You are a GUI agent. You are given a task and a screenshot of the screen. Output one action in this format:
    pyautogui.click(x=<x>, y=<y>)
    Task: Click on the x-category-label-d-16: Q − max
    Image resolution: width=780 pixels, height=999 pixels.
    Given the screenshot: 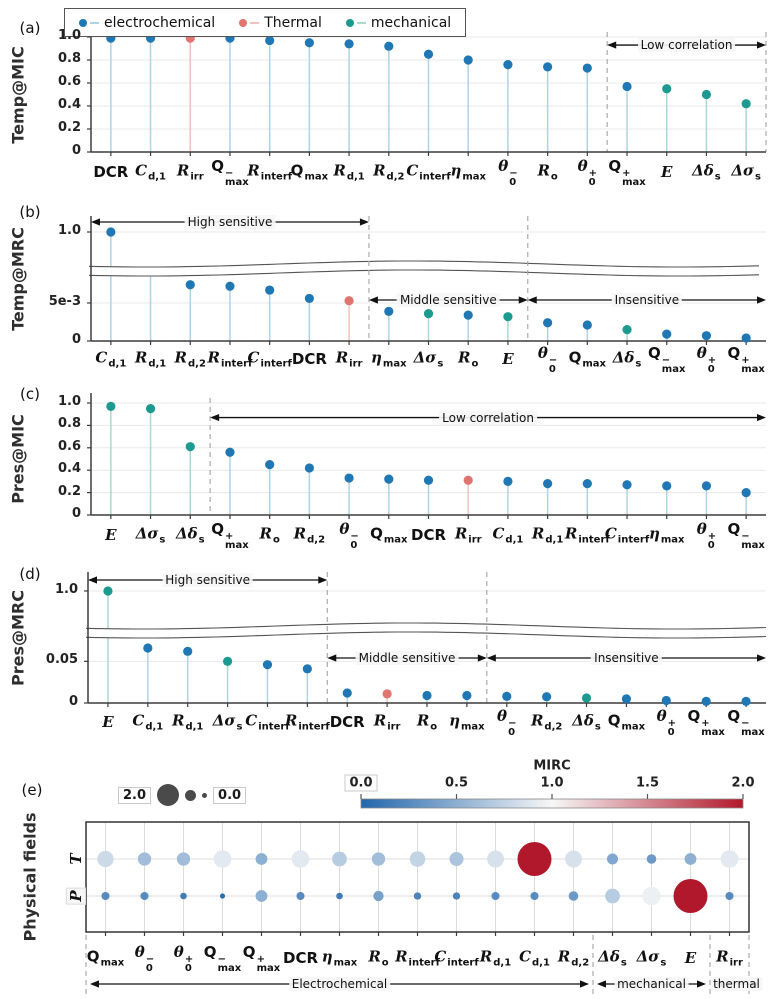 What is the action you would take?
    pyautogui.click(x=746, y=722)
    